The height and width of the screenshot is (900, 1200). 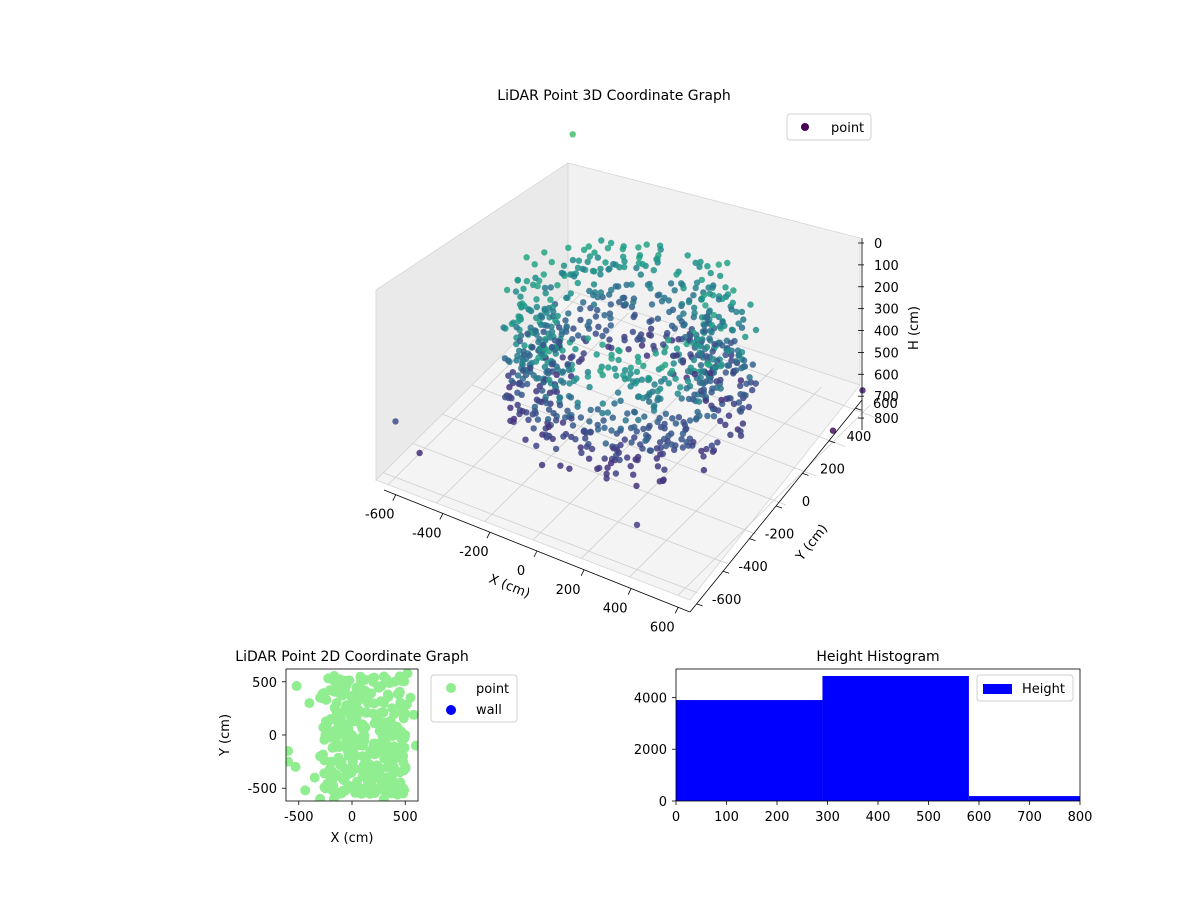 I want to click on h-tick-label: 400, so click(x=886, y=332).